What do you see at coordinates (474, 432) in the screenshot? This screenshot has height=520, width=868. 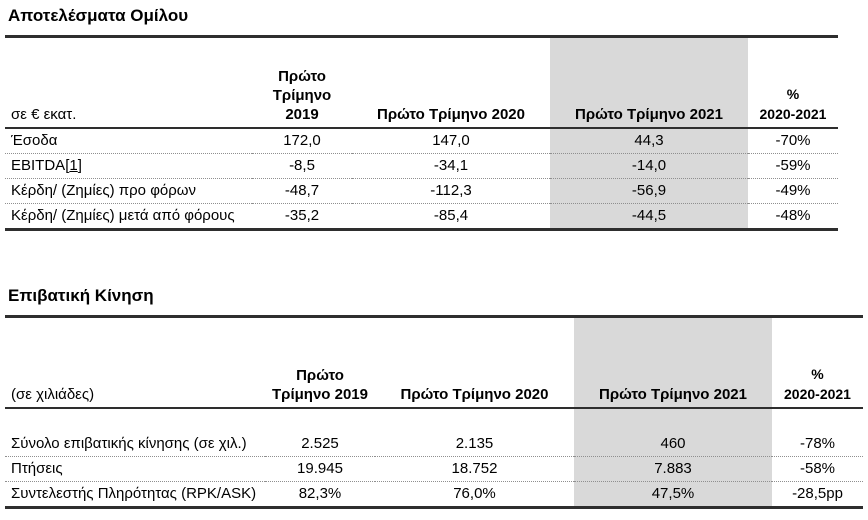 I see `value-q1-2020: 2.135` at bounding box center [474, 432].